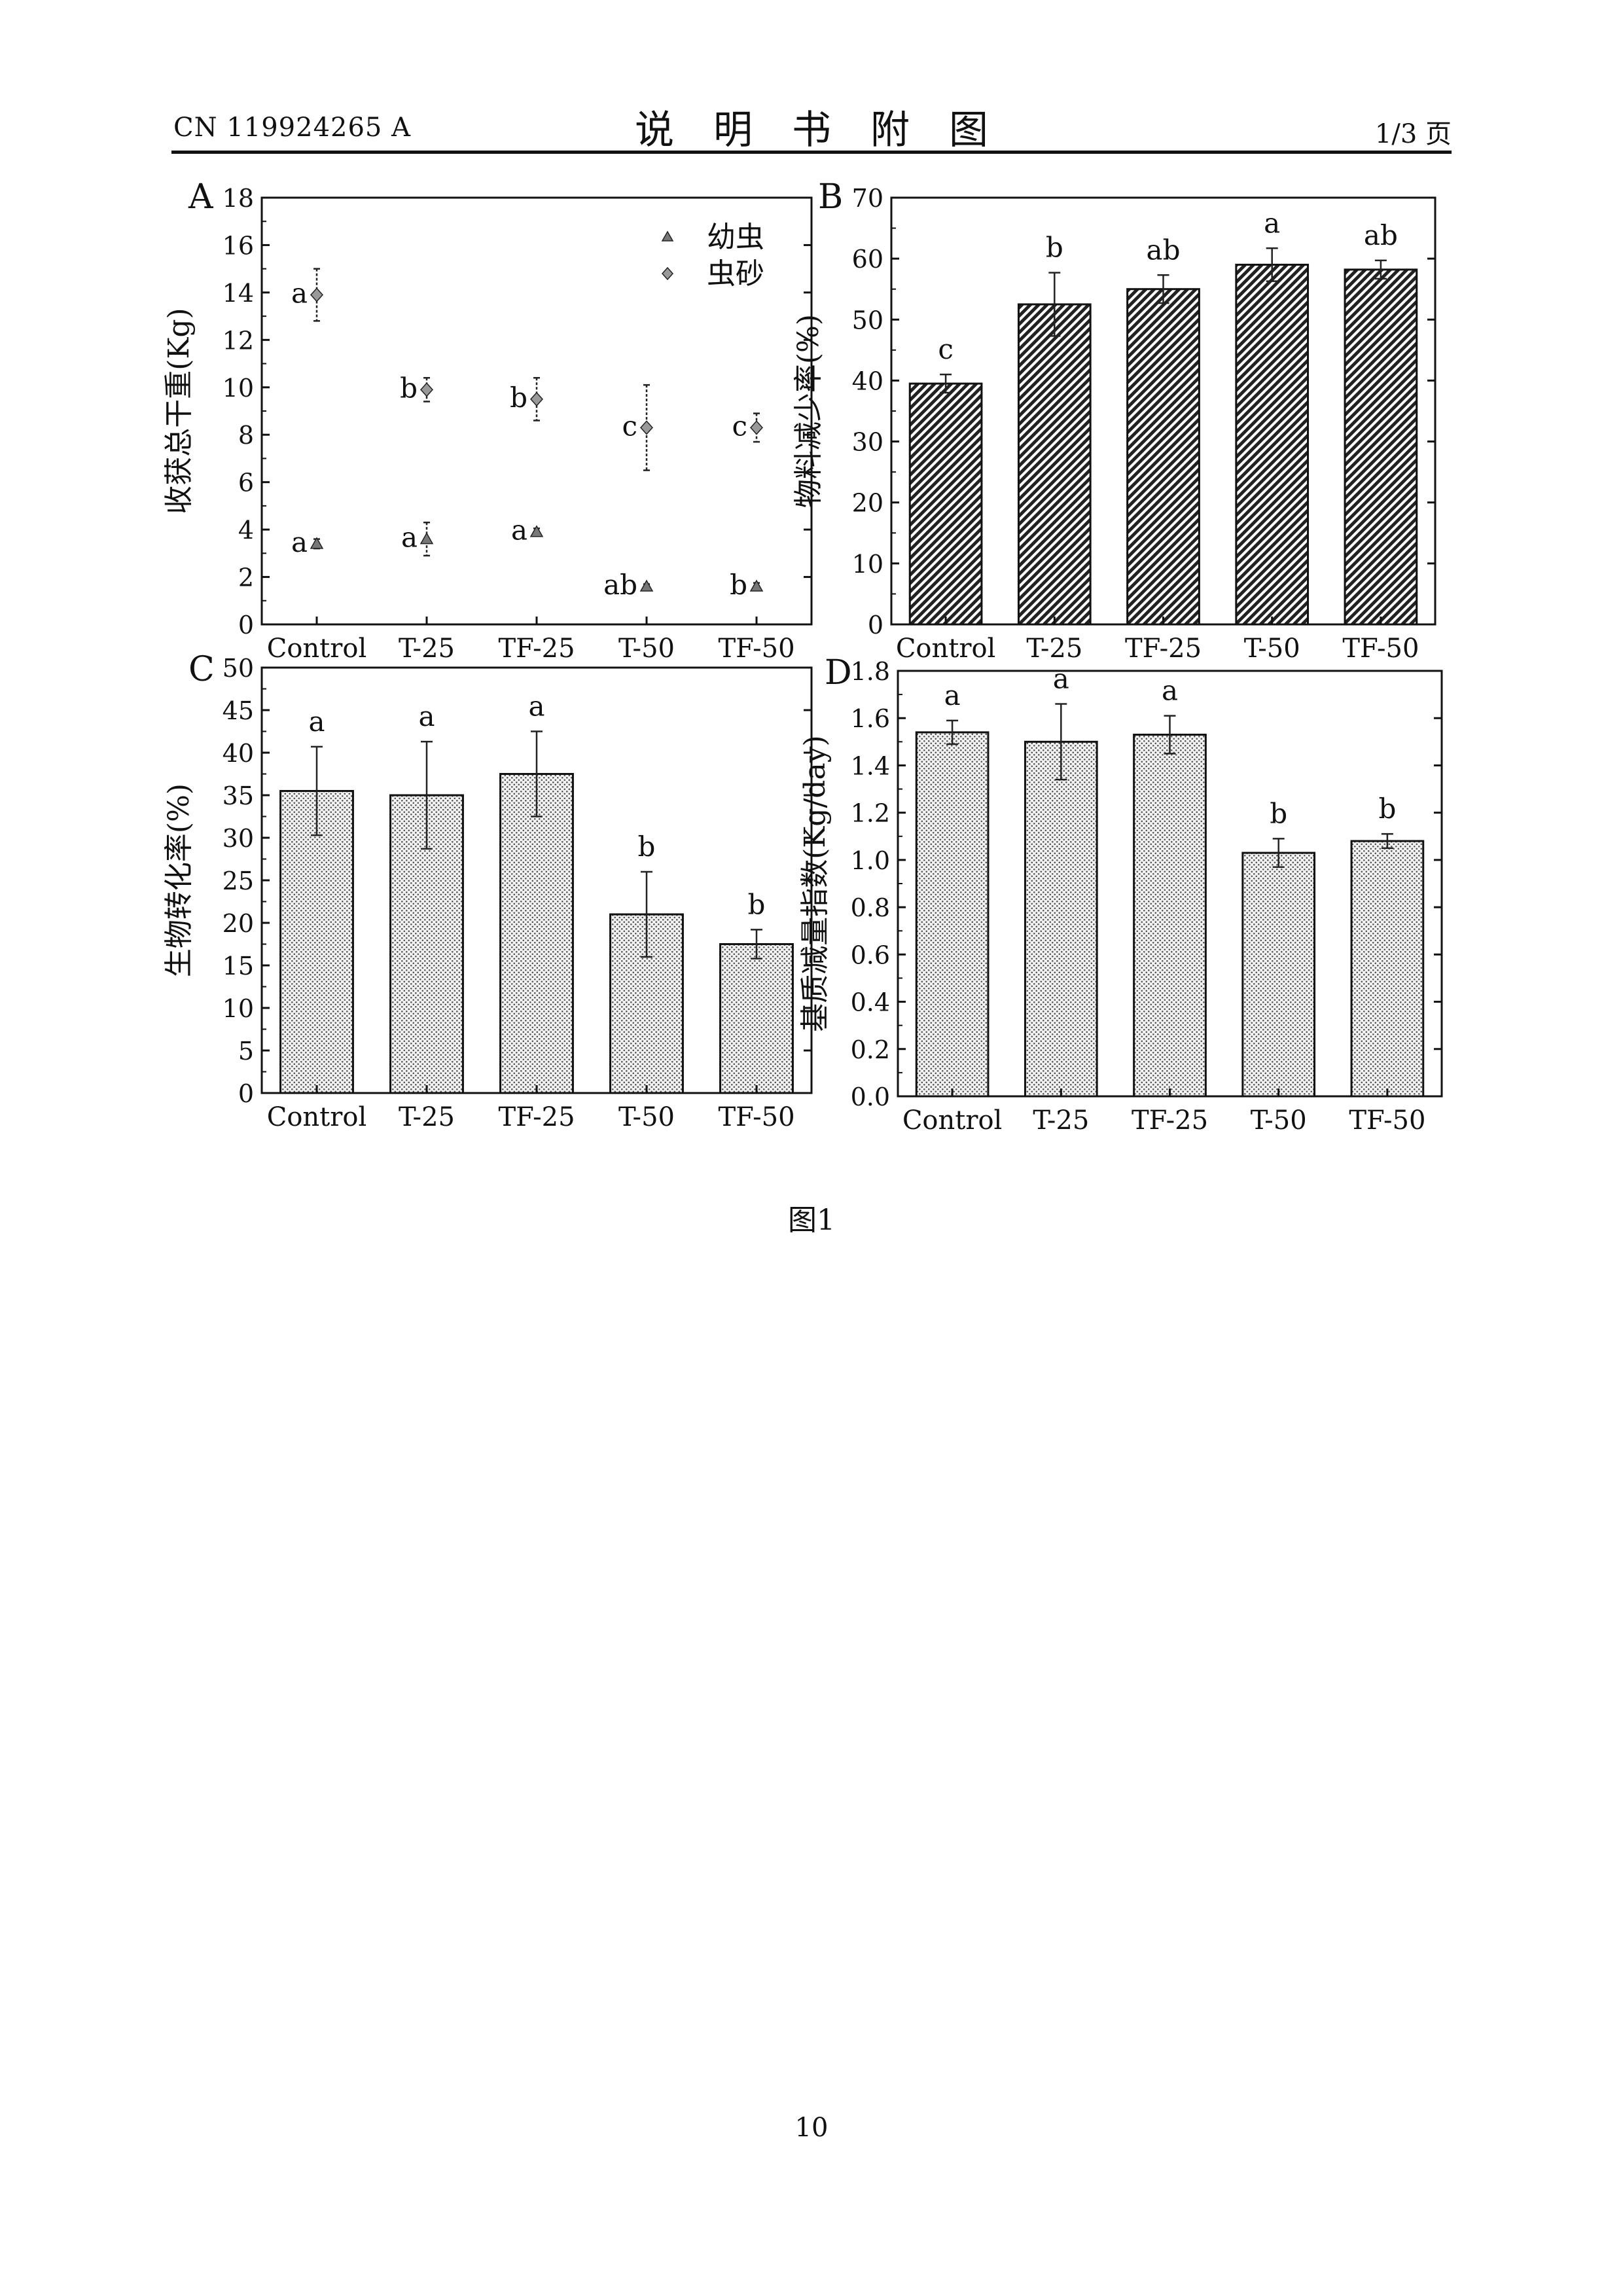 This screenshot has width=1623, height=2296. What do you see at coordinates (871, 860) in the screenshot?
I see `y-tick-label: 1.0` at bounding box center [871, 860].